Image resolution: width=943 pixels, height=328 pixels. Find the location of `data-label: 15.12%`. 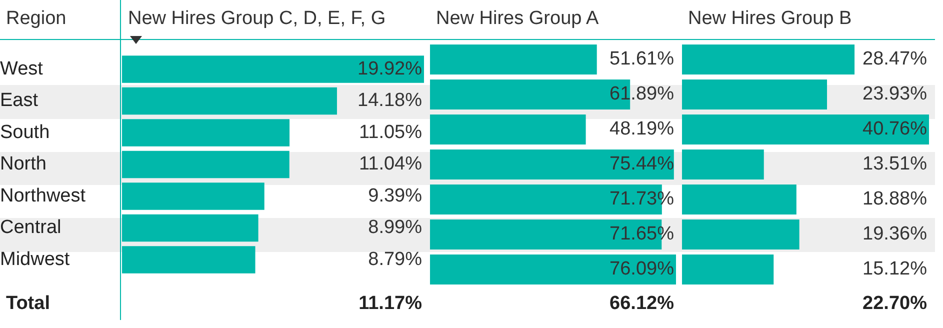

data-label: 15.12% is located at coordinates (895, 269).